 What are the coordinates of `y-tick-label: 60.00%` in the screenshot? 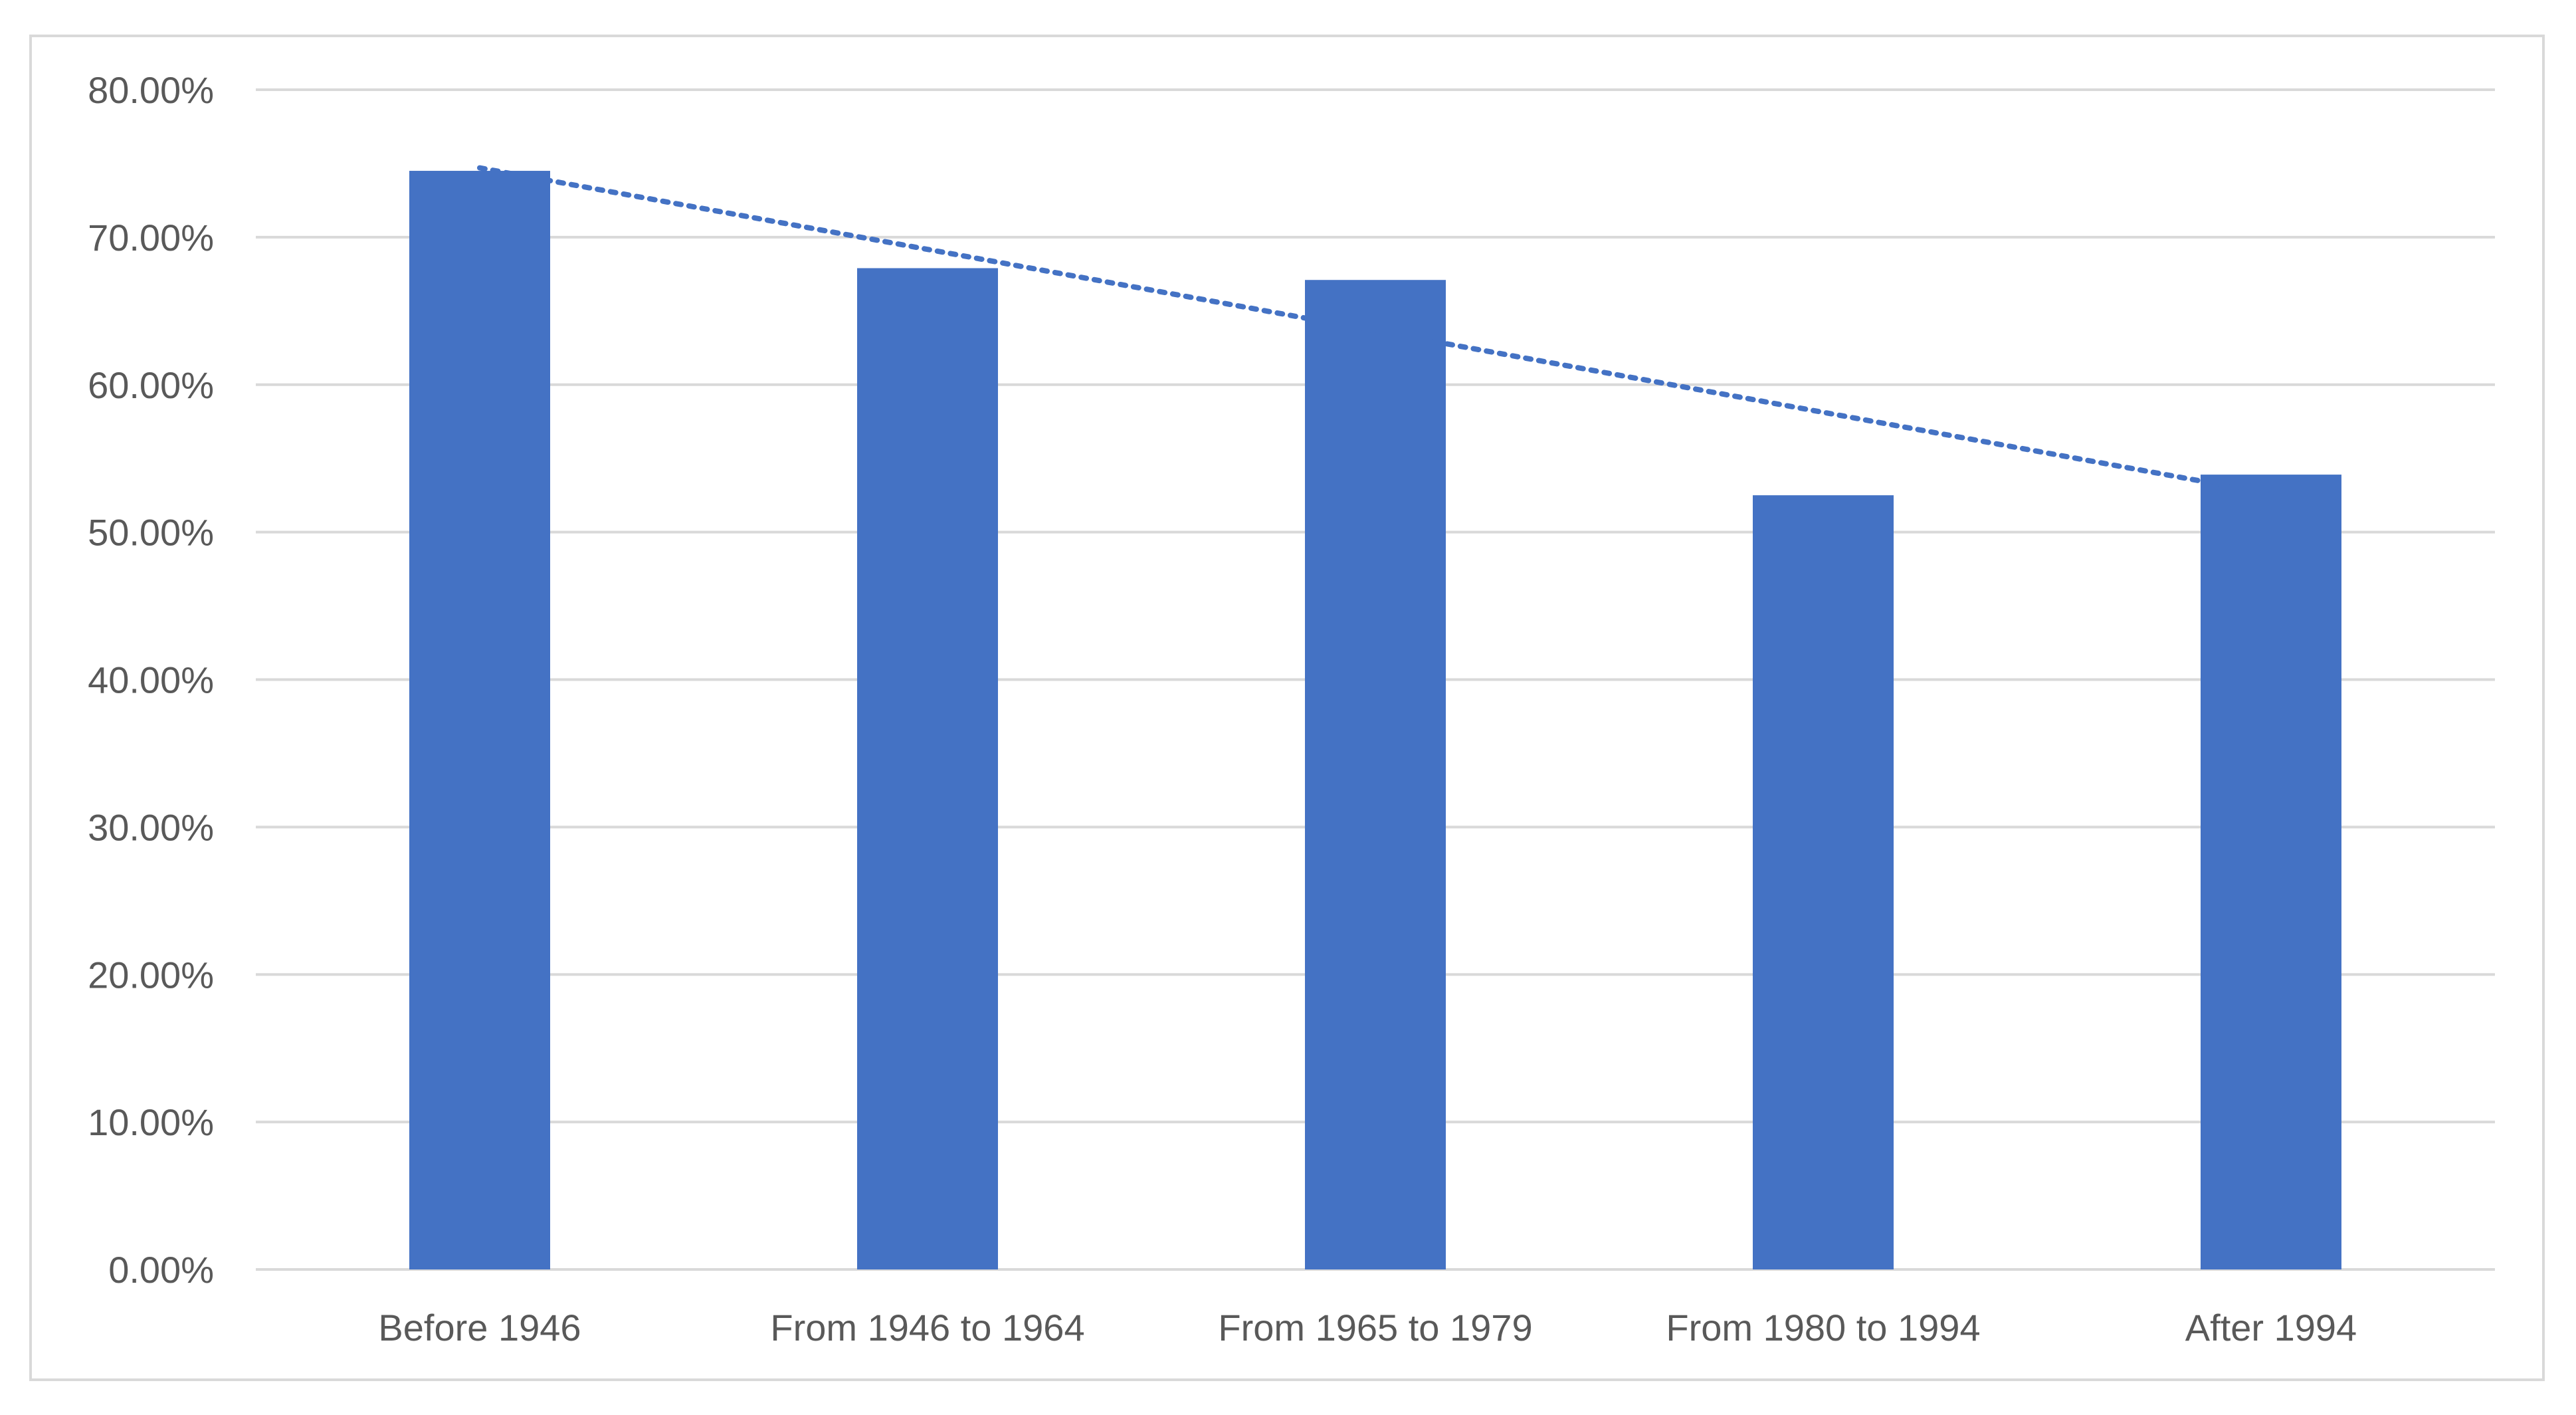 It's located at (151, 385).